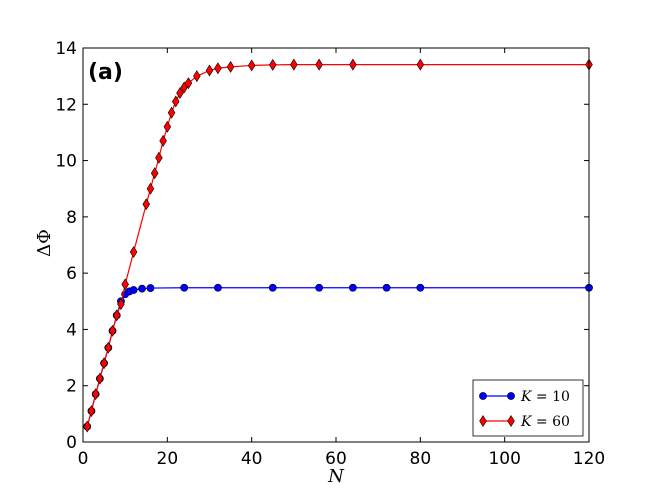 The image size is (654, 491). What do you see at coordinates (545, 397) in the screenshot?
I see `legend-label: K = 10` at bounding box center [545, 397].